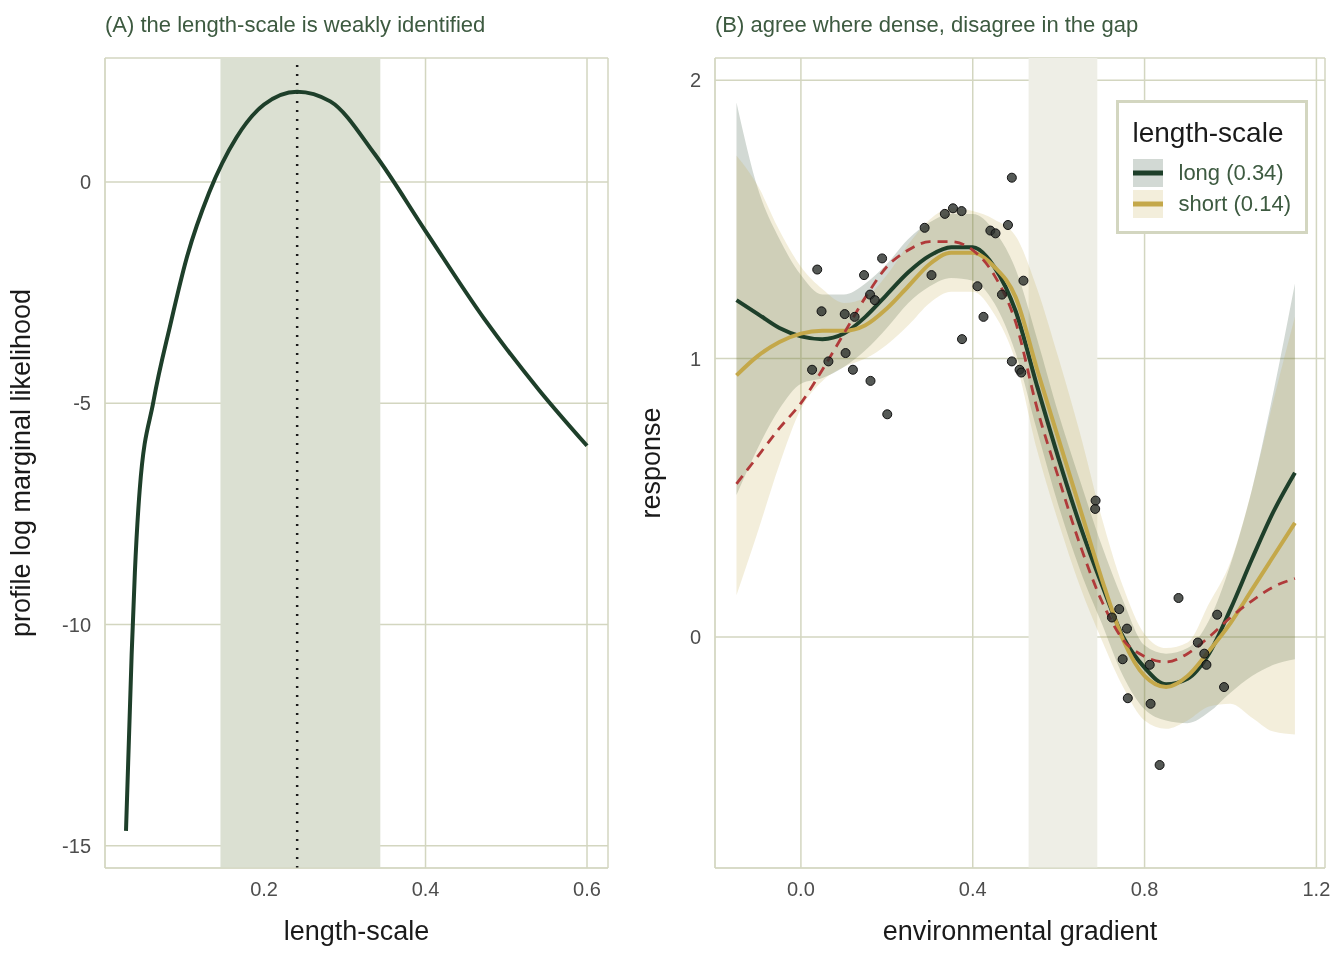  What do you see at coordinates (927, 25) in the screenshot?
I see `chart-title: (B) agree where dense, disagree in the gap` at bounding box center [927, 25].